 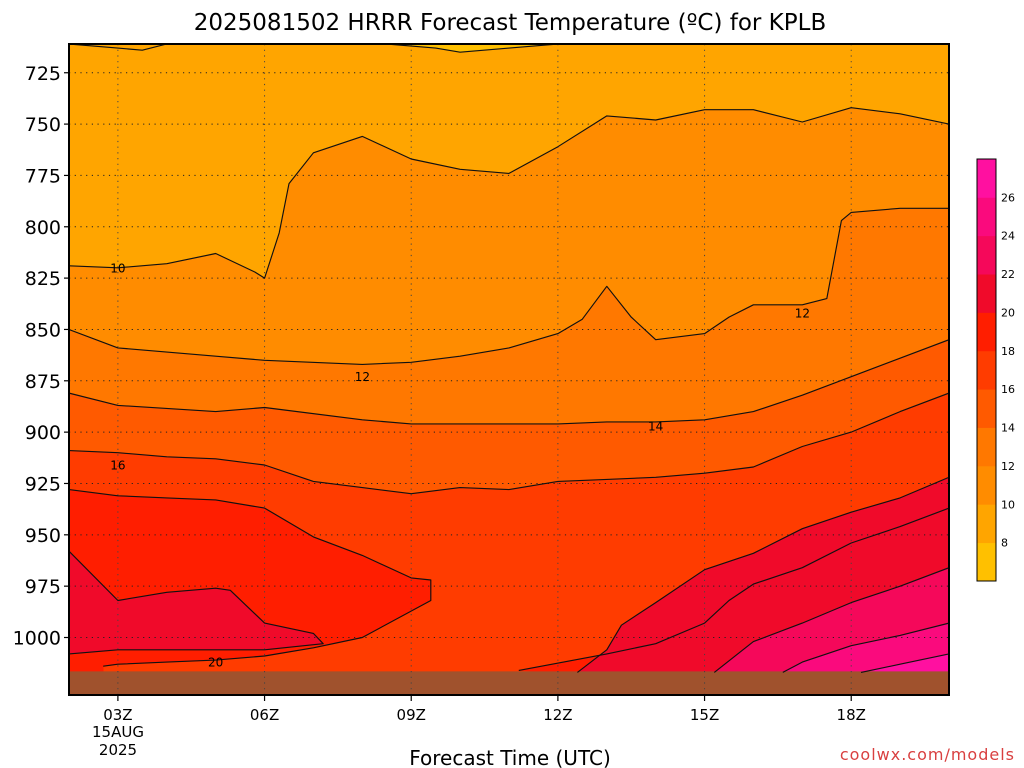 What do you see at coordinates (196, 602) in the screenshot?
I see `contour-c20` at bounding box center [196, 602].